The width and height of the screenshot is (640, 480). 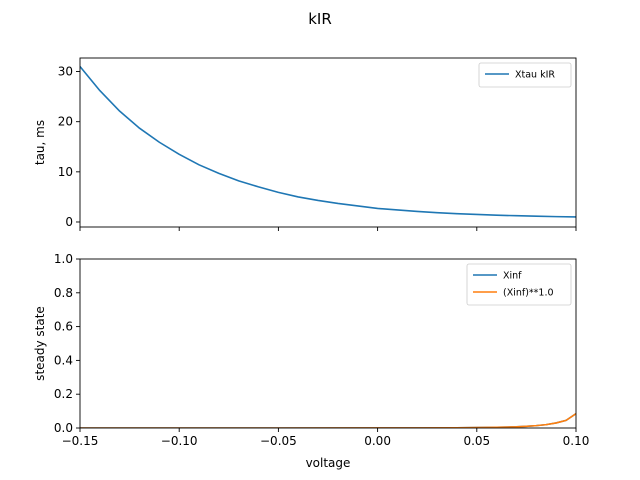 What do you see at coordinates (528, 293) in the screenshot?
I see `legend-label: (Xinf)**1.0` at bounding box center [528, 293].